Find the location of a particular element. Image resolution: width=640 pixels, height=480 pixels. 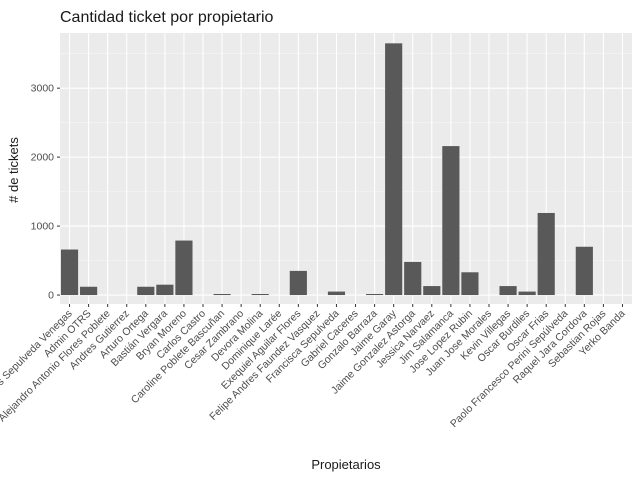

x-axis-title: Propietarios is located at coordinates (346, 464).